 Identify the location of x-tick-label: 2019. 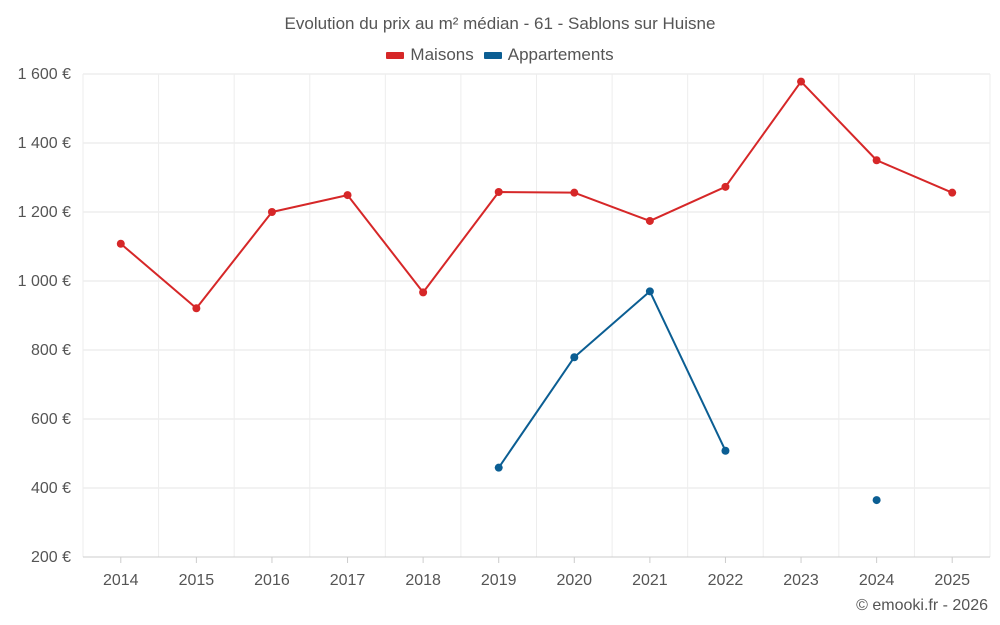
(499, 580).